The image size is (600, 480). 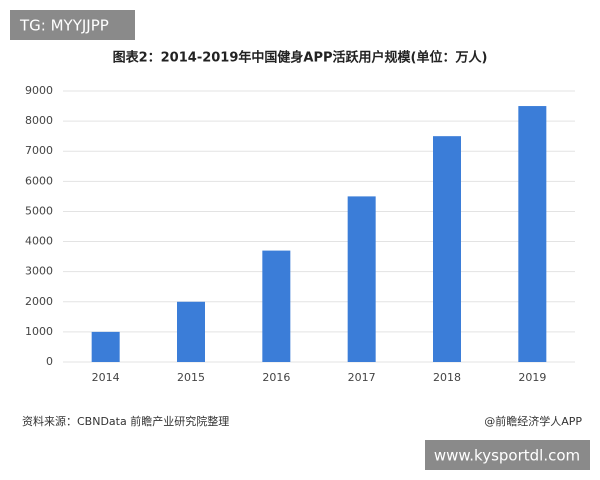 I want to click on chart-title: 图表2：2014-2019年中国健身APP活跃用户规模(单位：万人), so click(x=300, y=58).